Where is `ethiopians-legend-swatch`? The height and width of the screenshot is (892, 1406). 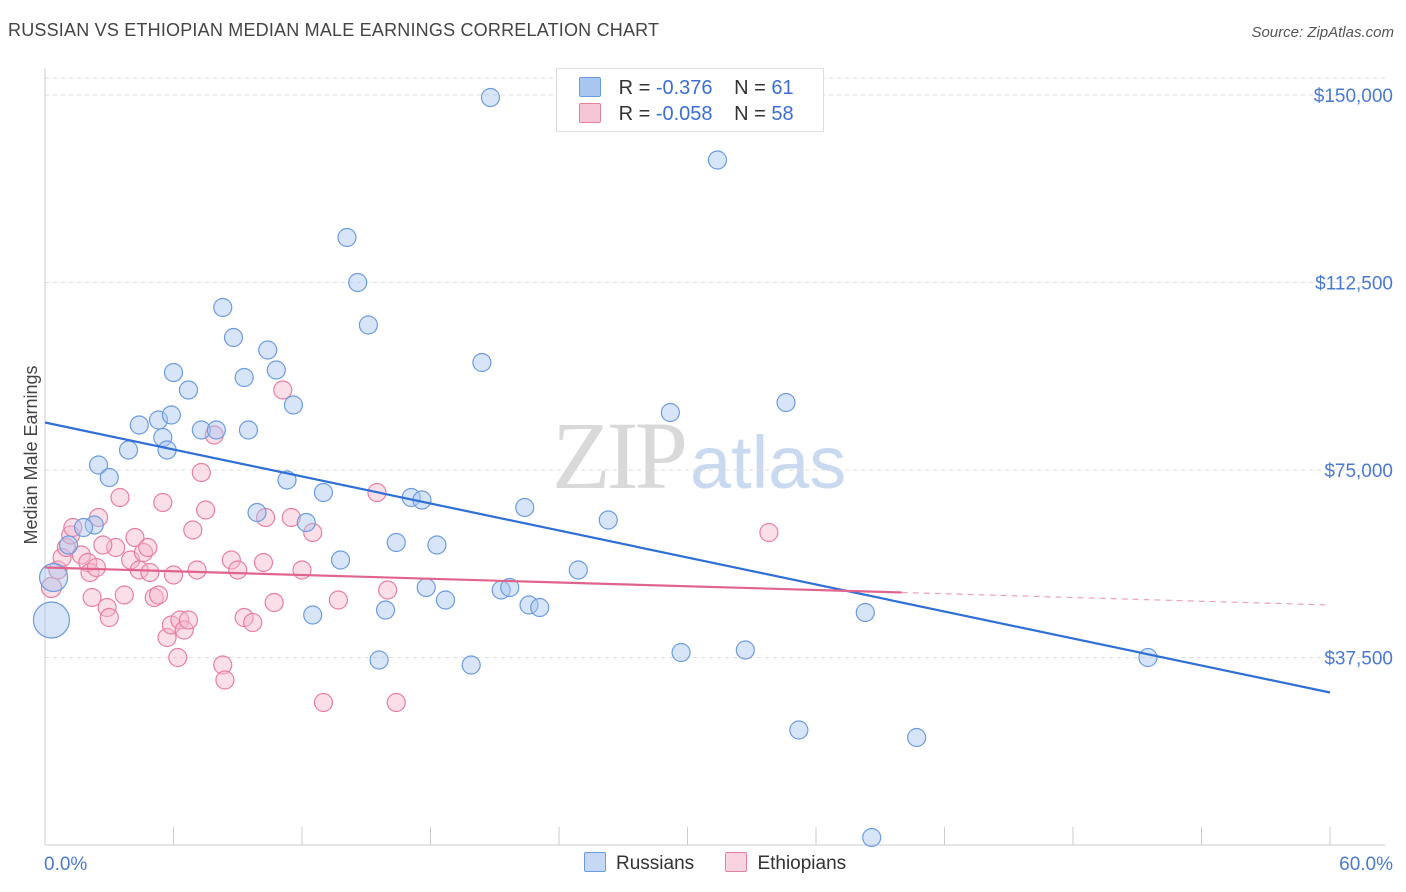
ethiopians-legend-swatch is located at coordinates (736, 862).